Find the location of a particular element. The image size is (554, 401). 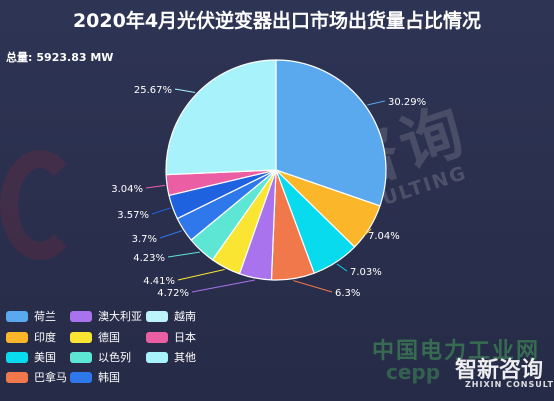

legend-label: 其他 is located at coordinates (185, 357).